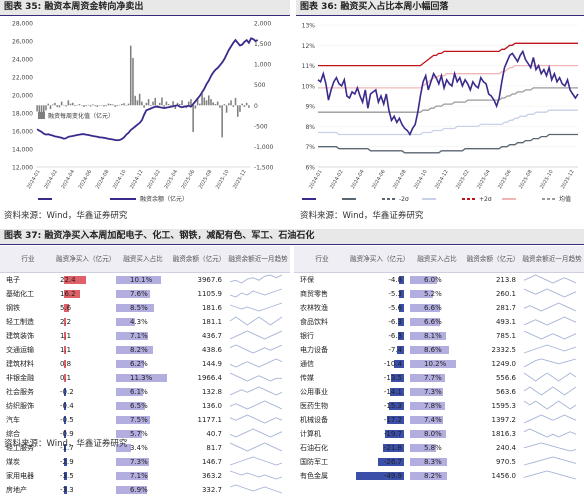 The image size is (584, 497). I want to click on net-buy-value: 16.2, so click(68, 293).